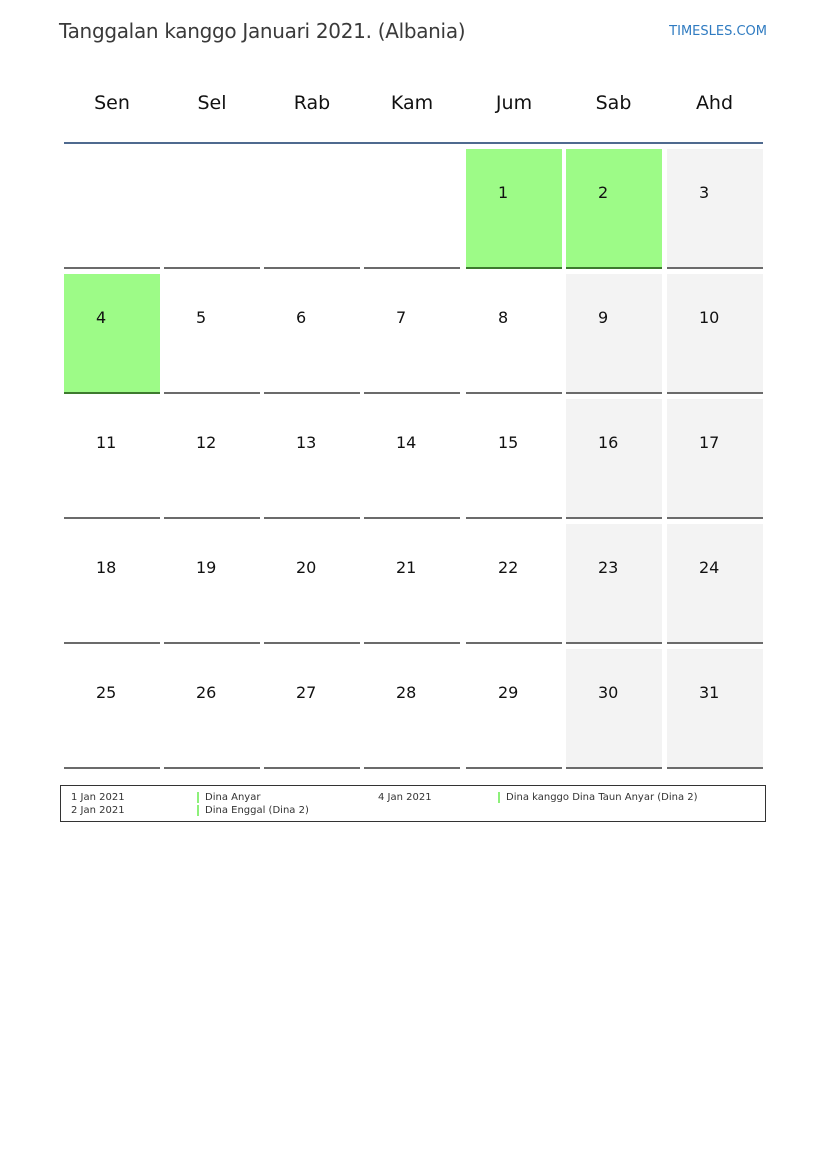 The image size is (827, 1169). Describe the element at coordinates (406, 442) in the screenshot. I see `day-number: 14` at that location.